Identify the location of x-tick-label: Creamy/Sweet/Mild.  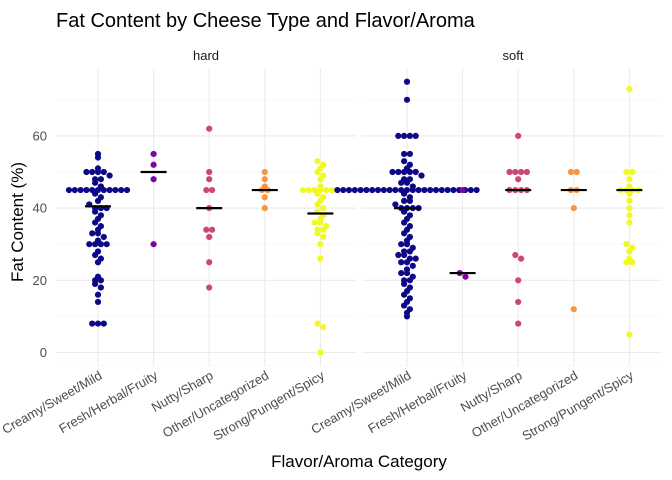
(52, 402).